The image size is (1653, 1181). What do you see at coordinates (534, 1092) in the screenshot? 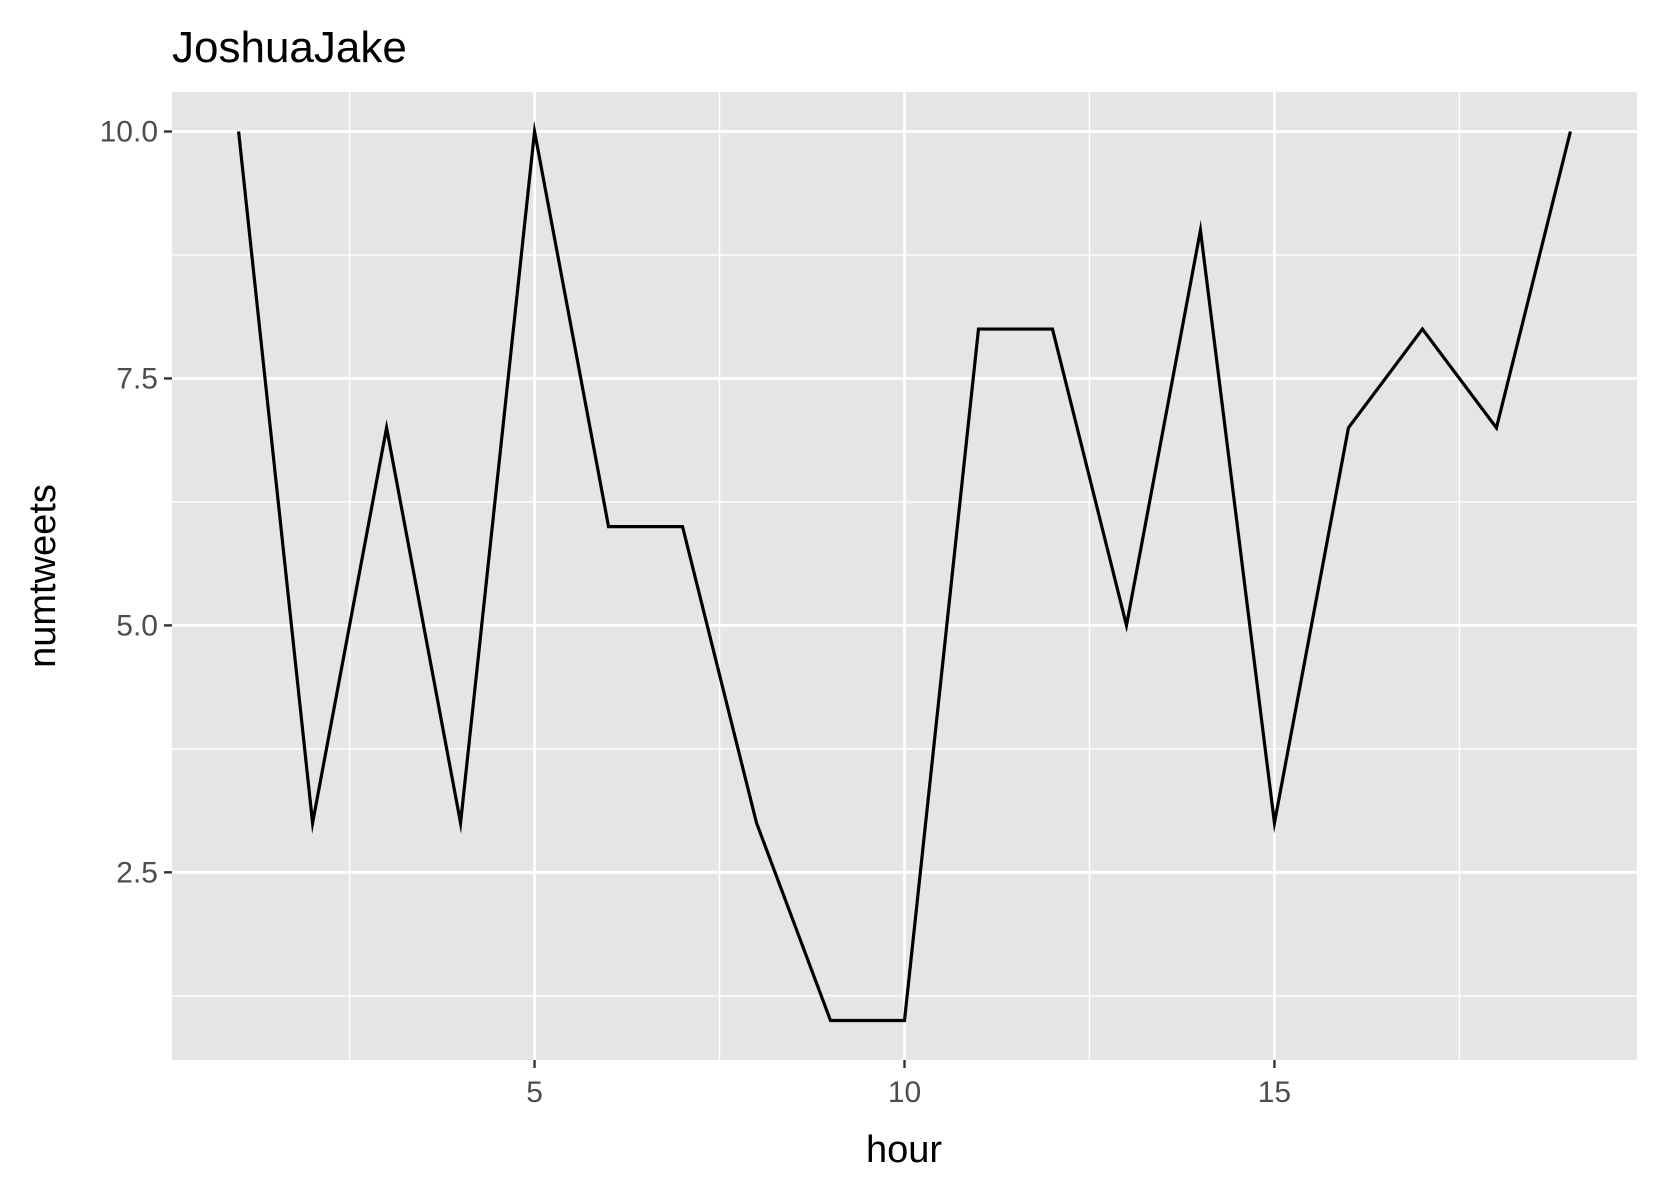
I see `x-tick-label: 5` at bounding box center [534, 1092].